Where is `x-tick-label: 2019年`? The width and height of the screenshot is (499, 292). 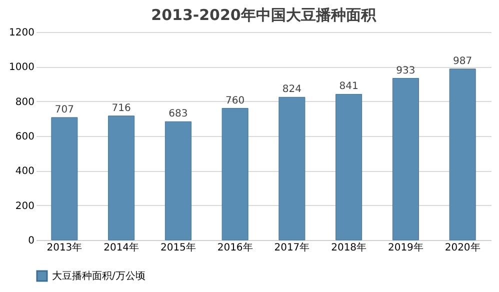
x-tick-label: 2019年 is located at coordinates (406, 248).